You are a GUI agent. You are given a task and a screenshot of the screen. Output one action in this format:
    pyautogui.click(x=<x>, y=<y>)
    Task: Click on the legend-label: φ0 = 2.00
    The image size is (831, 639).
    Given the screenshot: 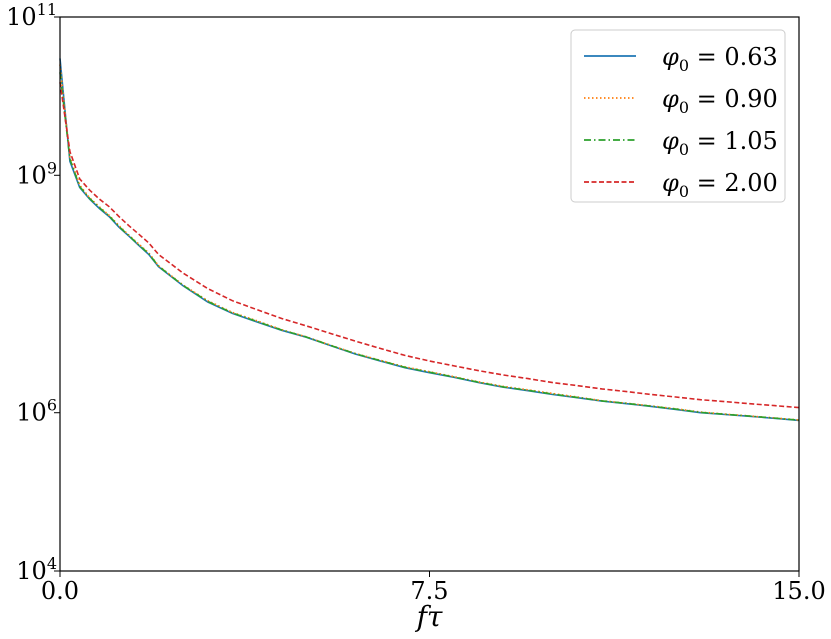 What is the action you would take?
    pyautogui.click(x=720, y=185)
    